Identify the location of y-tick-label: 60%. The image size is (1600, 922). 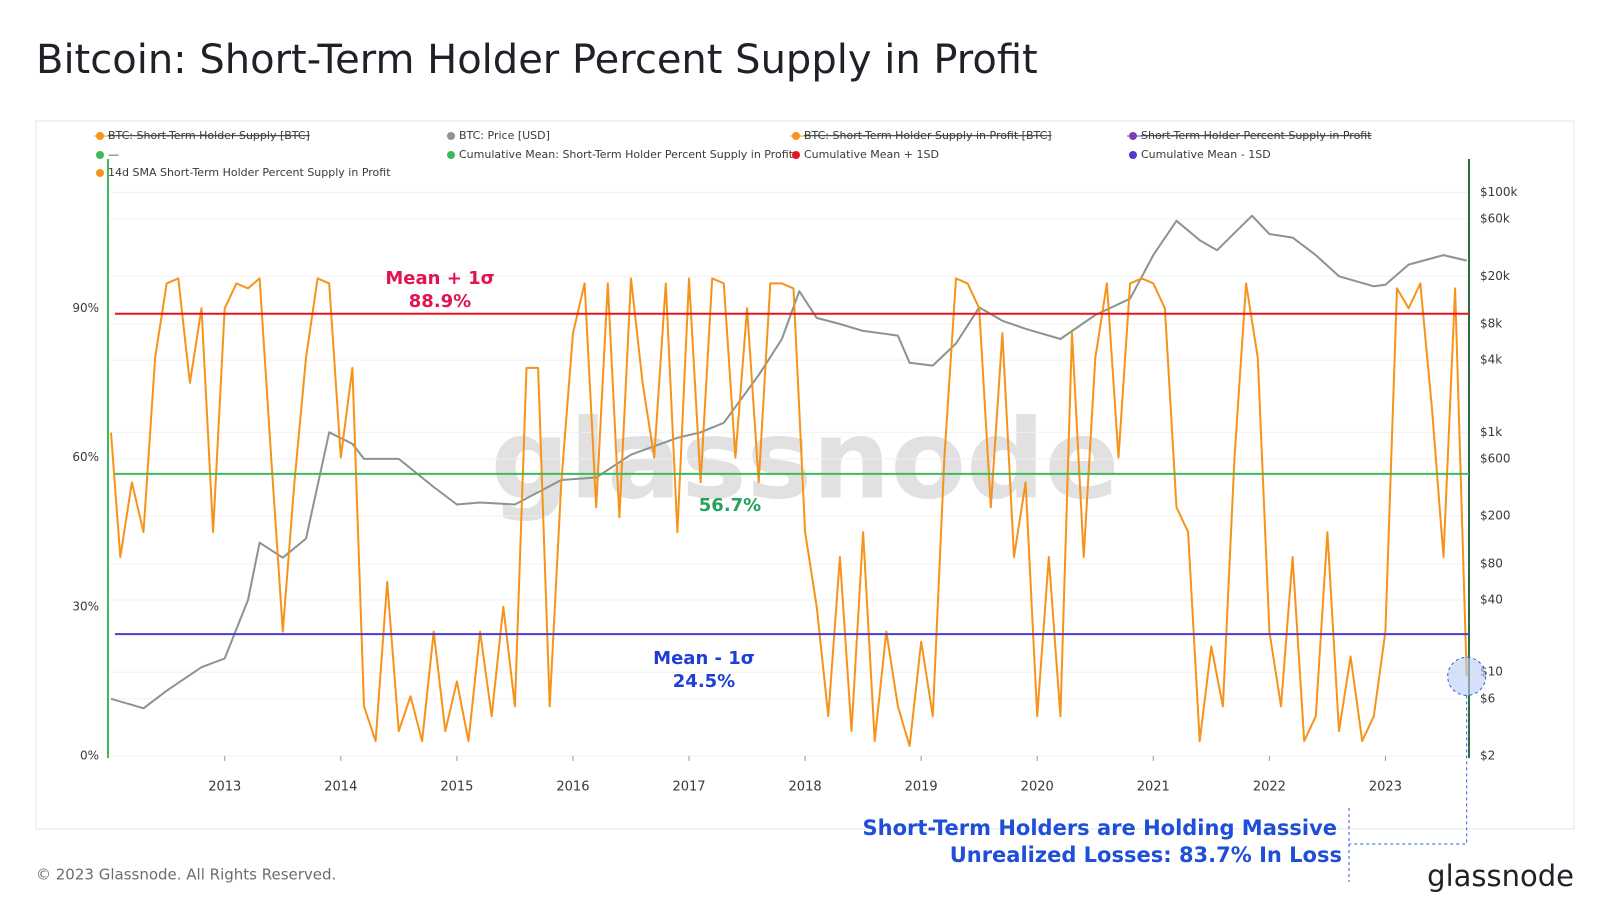
(85, 457).